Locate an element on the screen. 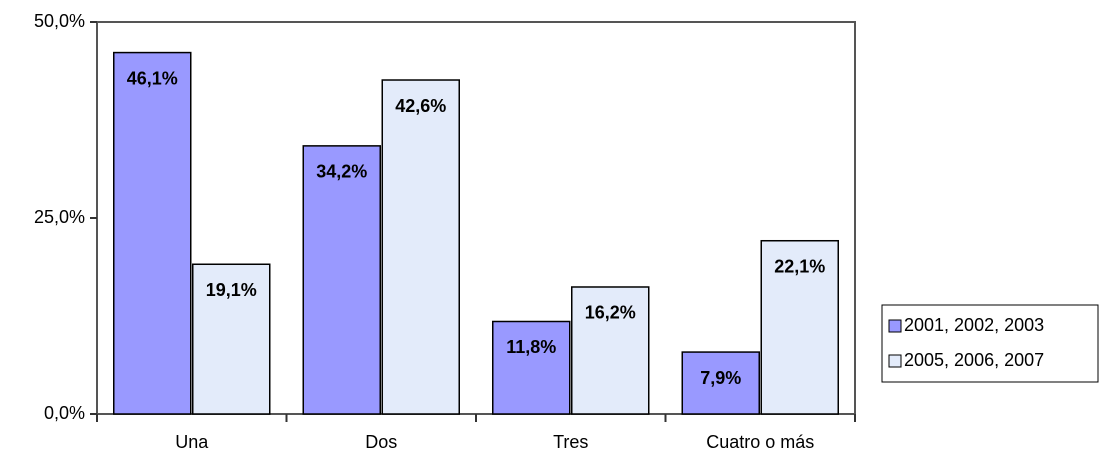 The image size is (1099, 464). legend-label: 2001, 2002, 2003 is located at coordinates (974, 325).